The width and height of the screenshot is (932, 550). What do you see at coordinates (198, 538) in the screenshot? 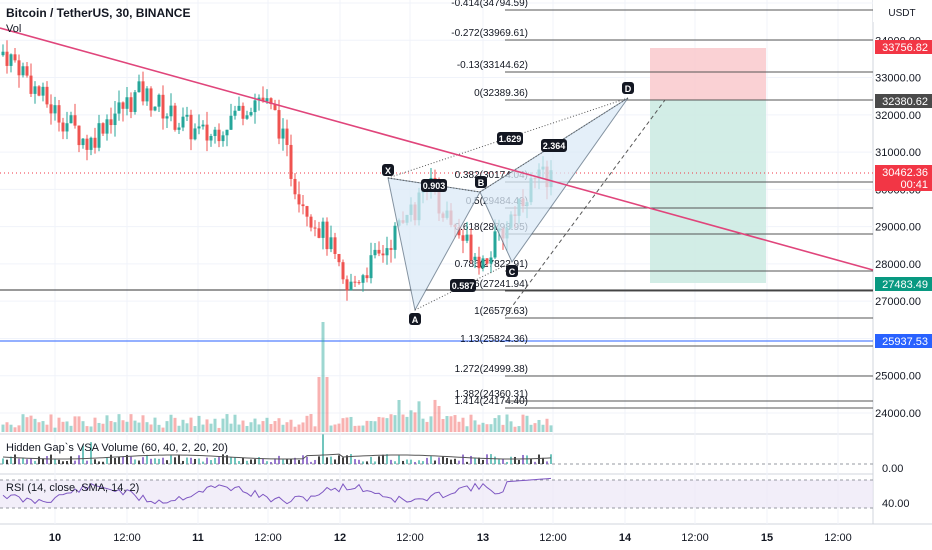
I see `time-tick-2: 11` at bounding box center [198, 538].